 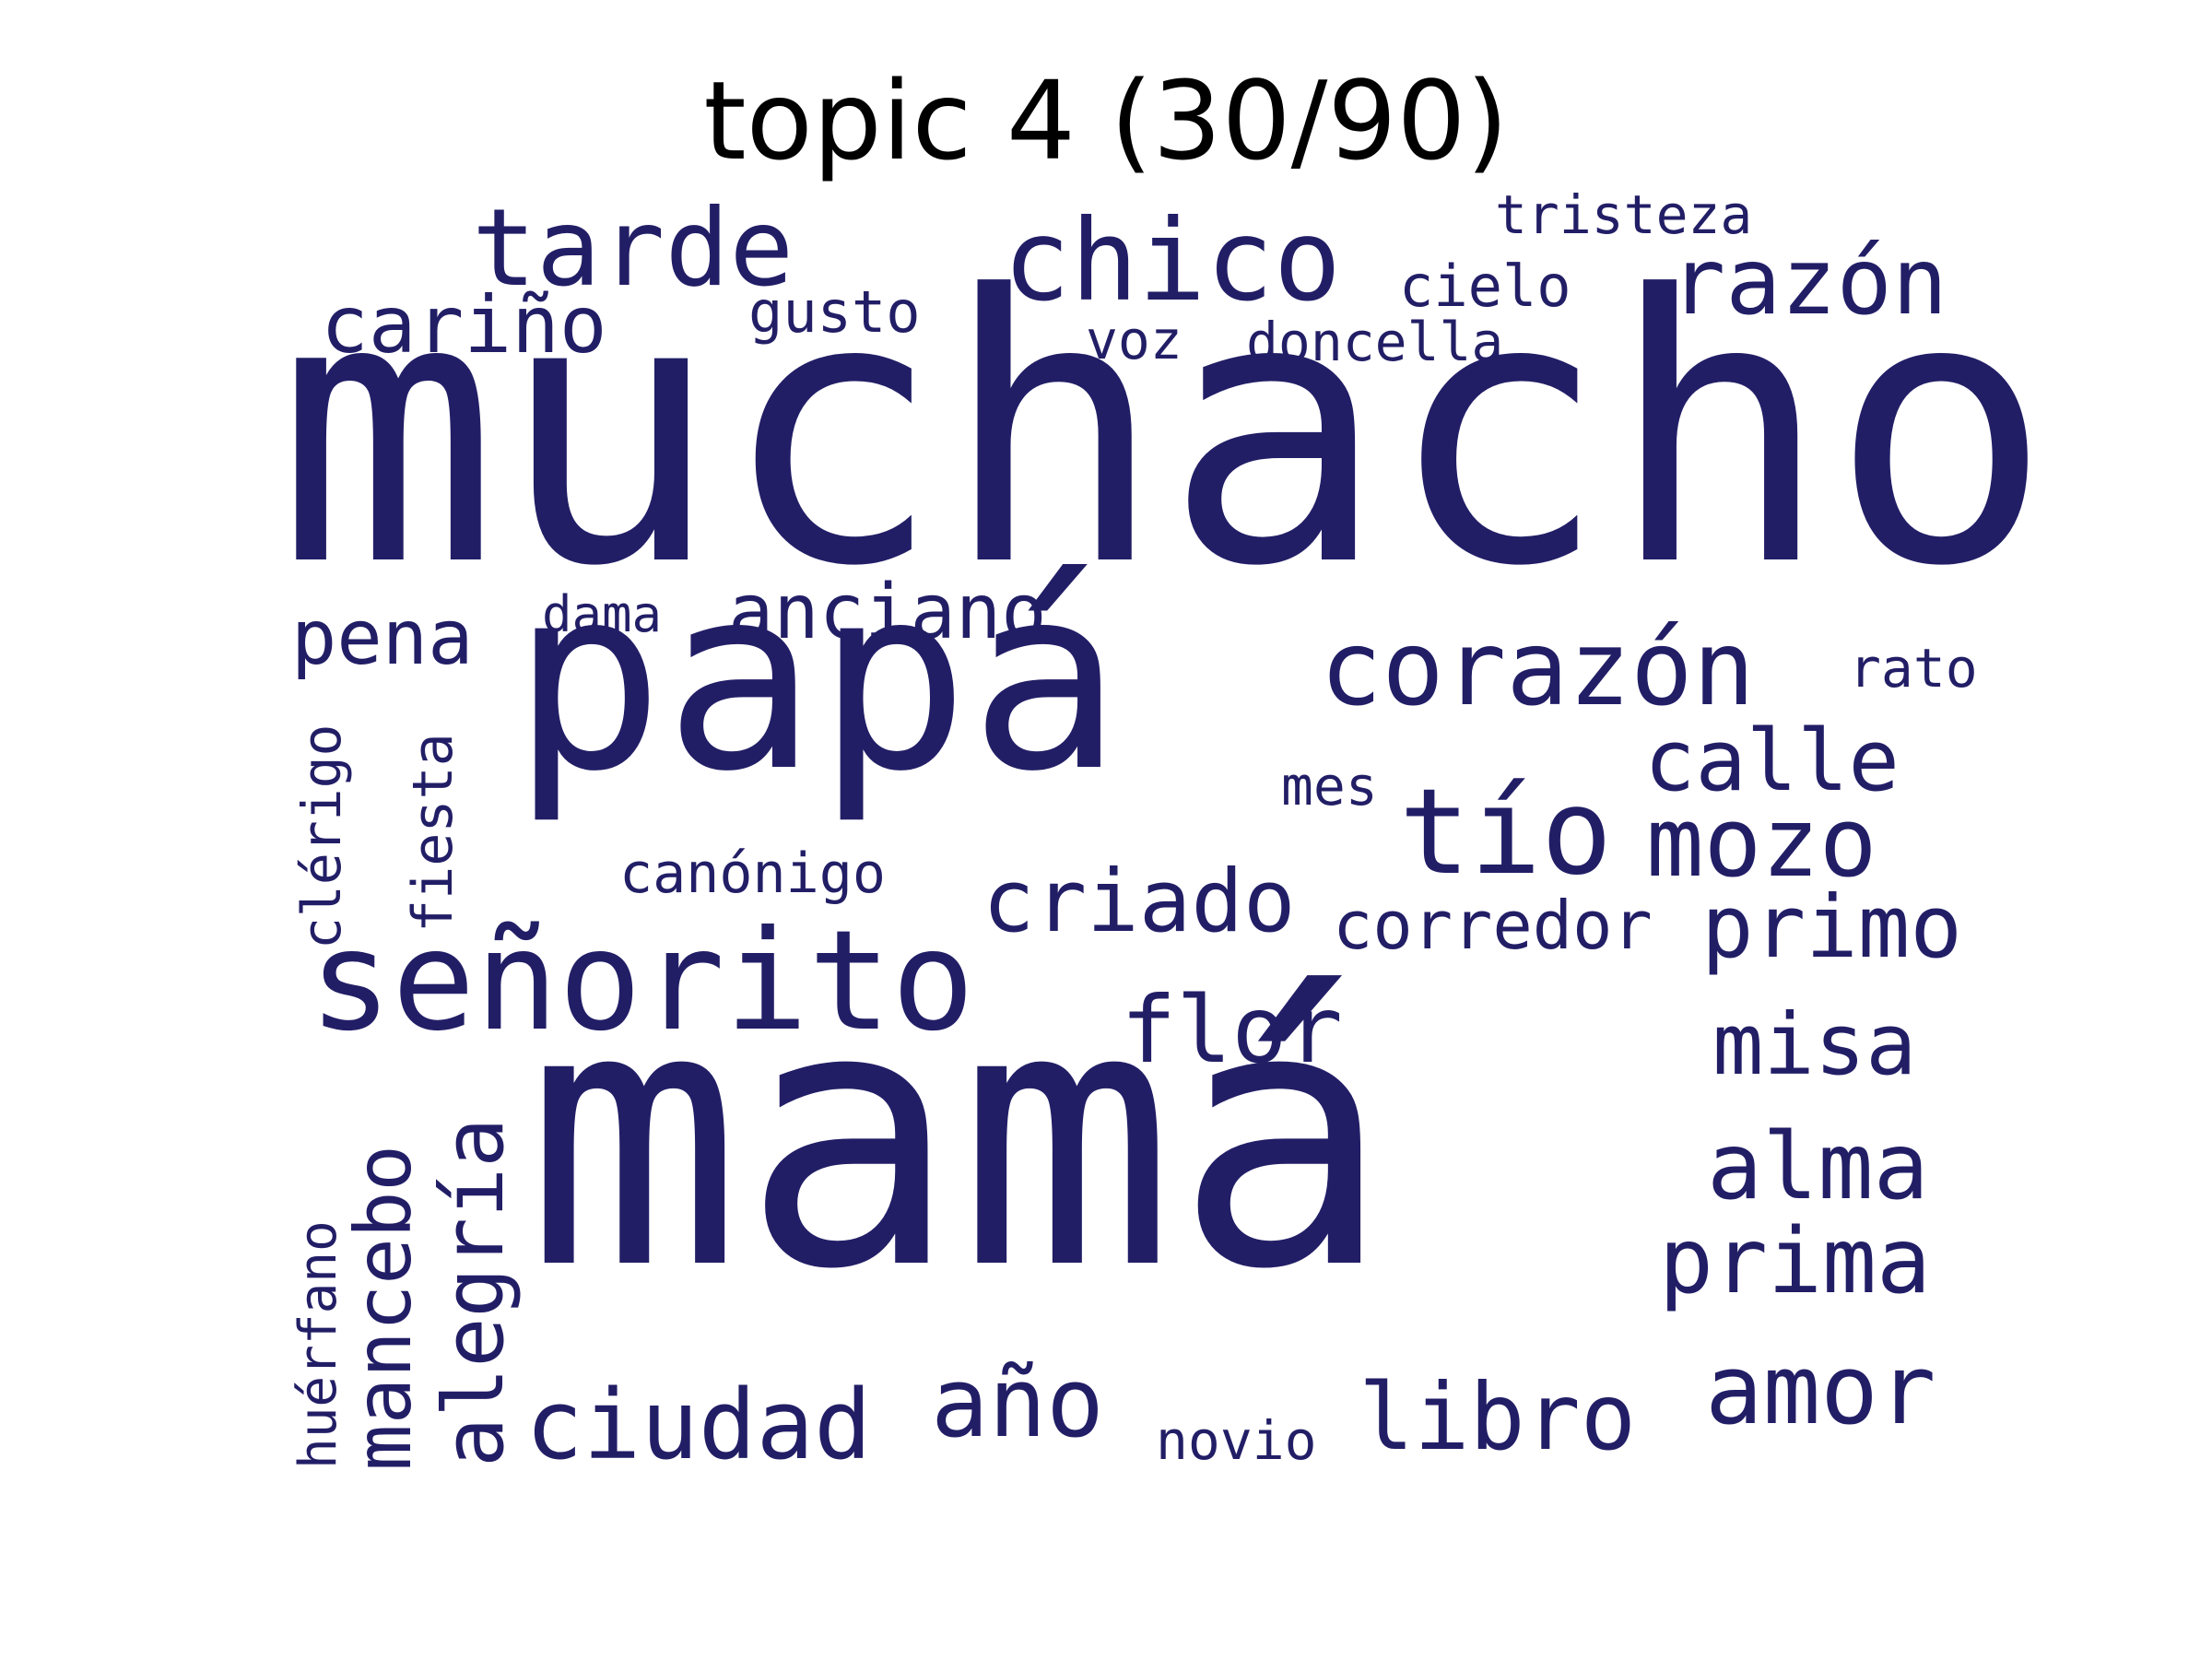 I want to click on word-senorito: señorito, so click(x=642, y=981).